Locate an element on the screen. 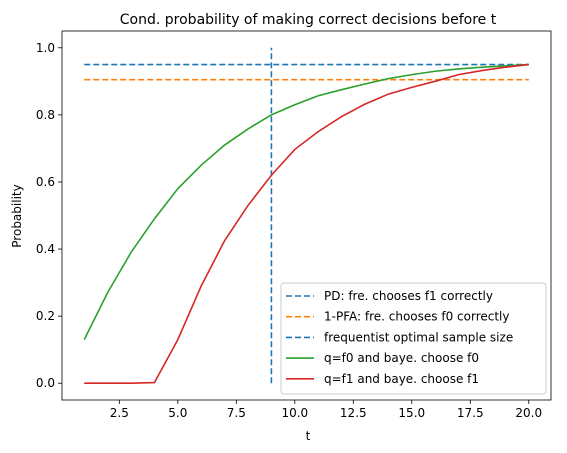  x-tick-label: 7.5 is located at coordinates (236, 413).